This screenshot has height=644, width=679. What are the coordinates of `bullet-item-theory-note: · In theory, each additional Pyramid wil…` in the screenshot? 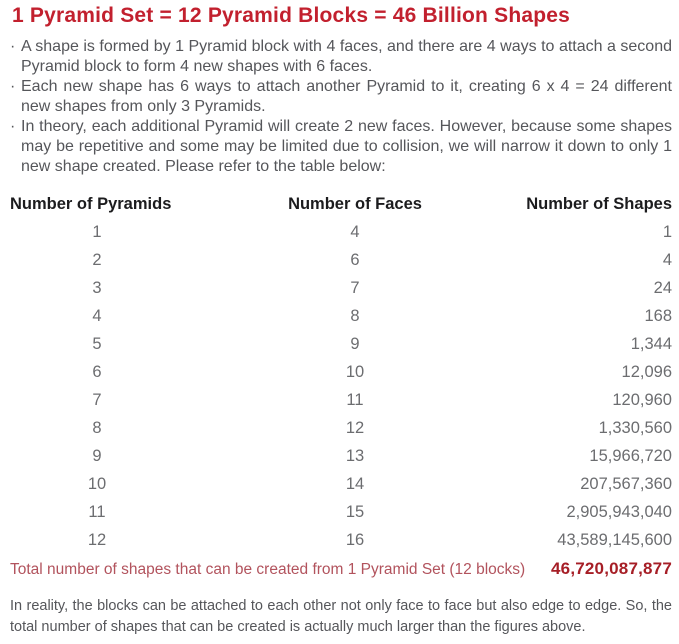 It's located at (341, 147).